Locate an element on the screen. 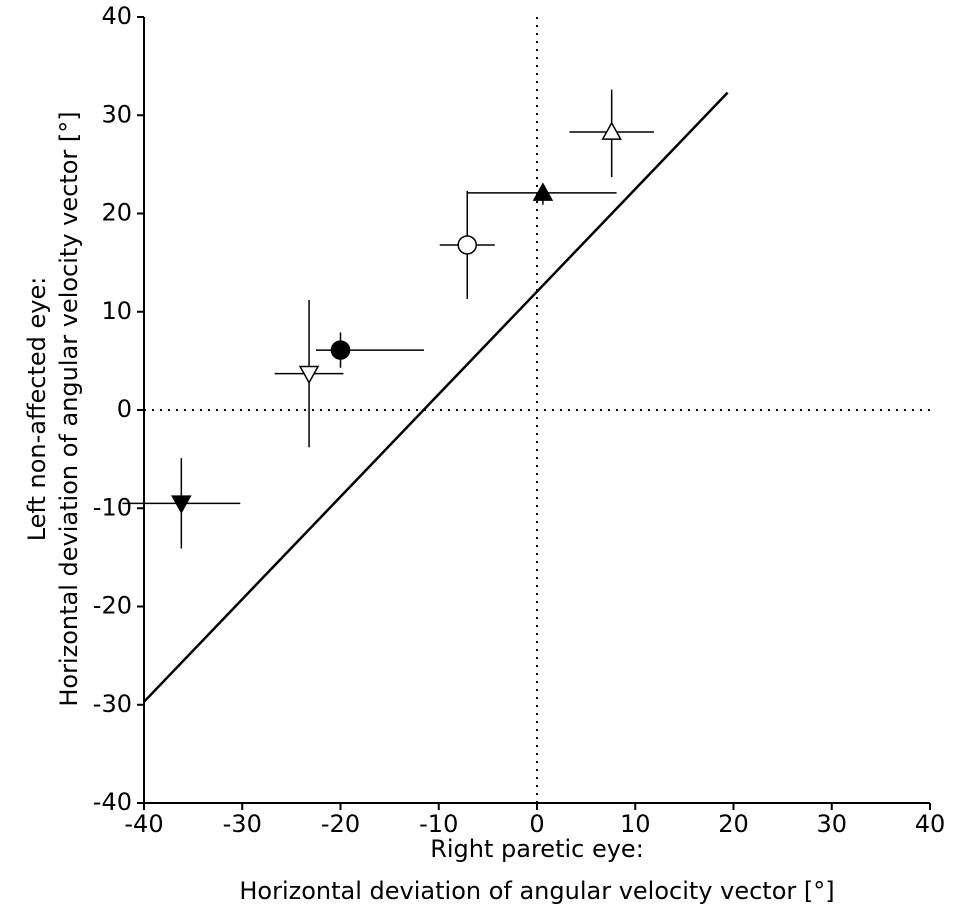 The height and width of the screenshot is (921, 964). y-tick-label: -10 is located at coordinates (112, 507).